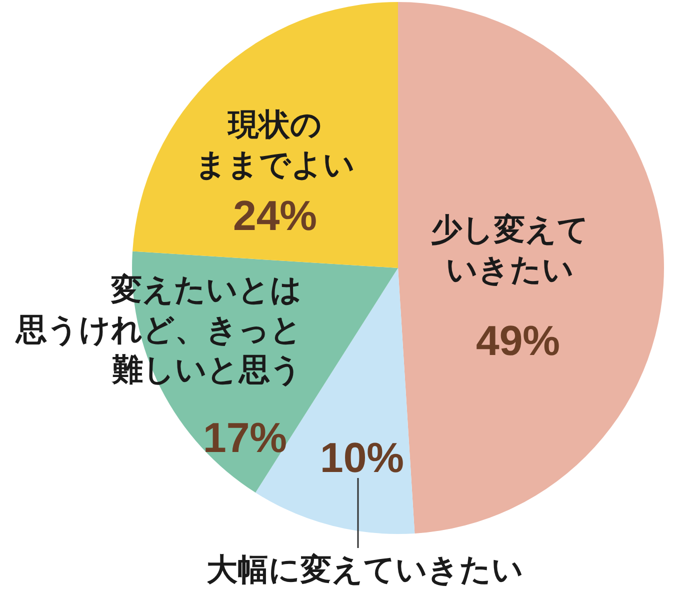 This screenshot has height=590, width=700. Describe the element at coordinates (362, 457) in the screenshot. I see `data-label: 10%` at that location.